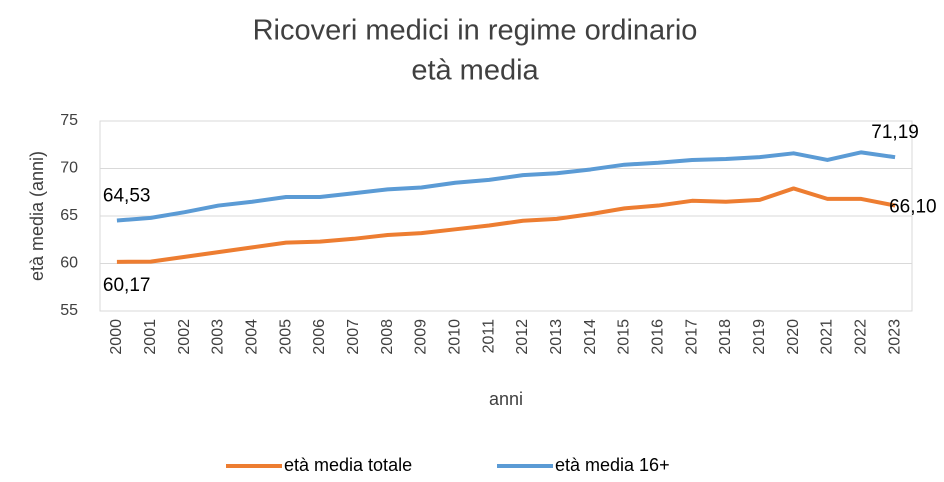 Image resolution: width=944 pixels, height=482 pixels. What do you see at coordinates (421, 337) in the screenshot?
I see `x-tick-label: 2009` at bounding box center [421, 337].